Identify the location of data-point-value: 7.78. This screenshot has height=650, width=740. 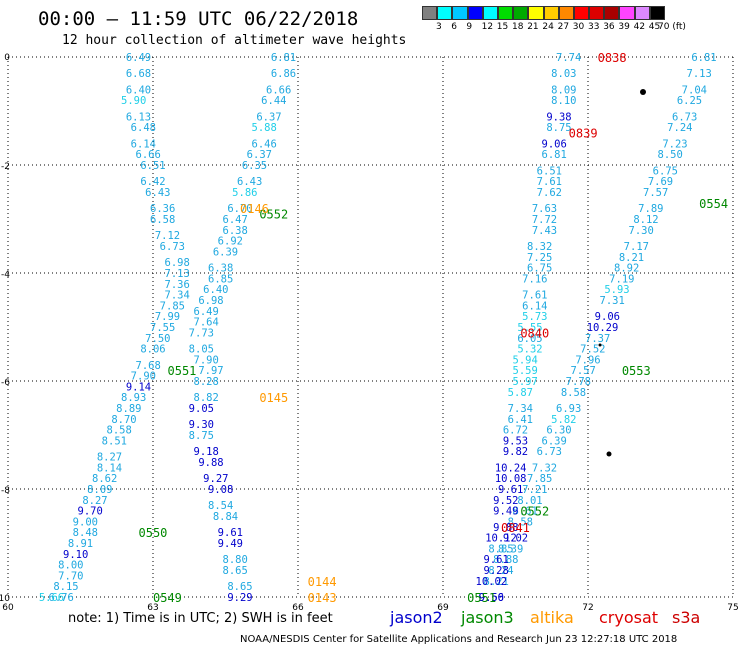
(578, 382).